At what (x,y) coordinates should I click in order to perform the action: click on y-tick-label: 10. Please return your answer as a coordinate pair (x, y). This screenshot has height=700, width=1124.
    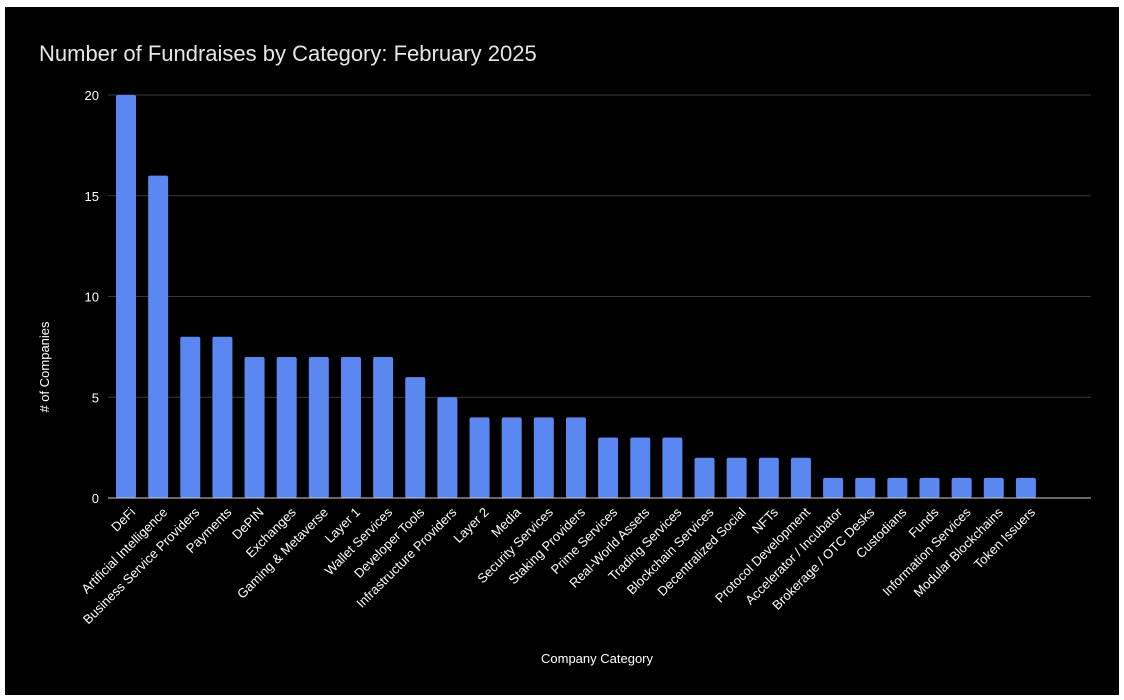
    Looking at the image, I should click on (92, 297).